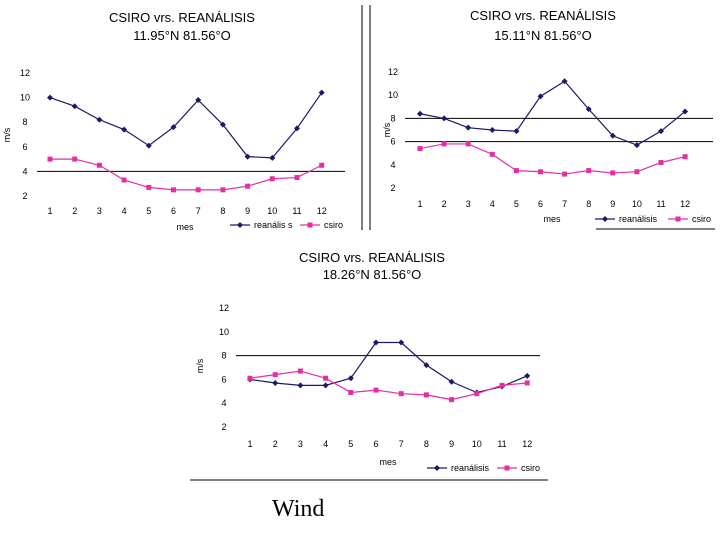 The width and height of the screenshot is (720, 540). What do you see at coordinates (223, 356) in the screenshot?
I see `y-tick-label: 8` at bounding box center [223, 356].